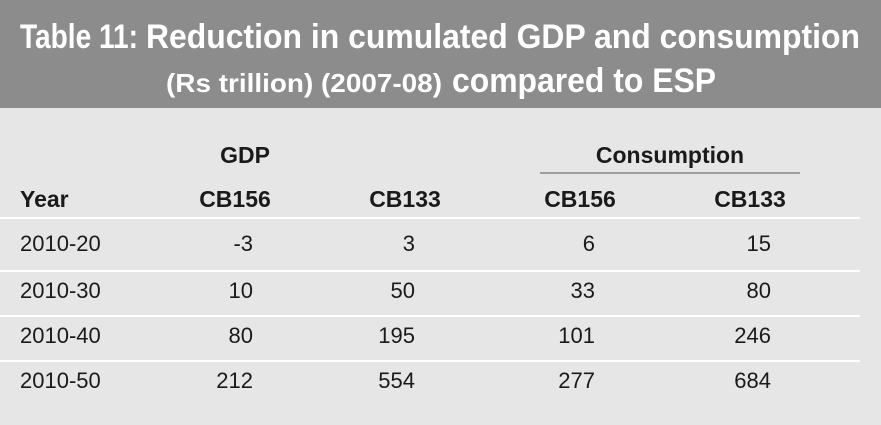 The width and height of the screenshot is (881, 425). Describe the element at coordinates (403, 290) in the screenshot. I see `cell-value: 50` at that location.